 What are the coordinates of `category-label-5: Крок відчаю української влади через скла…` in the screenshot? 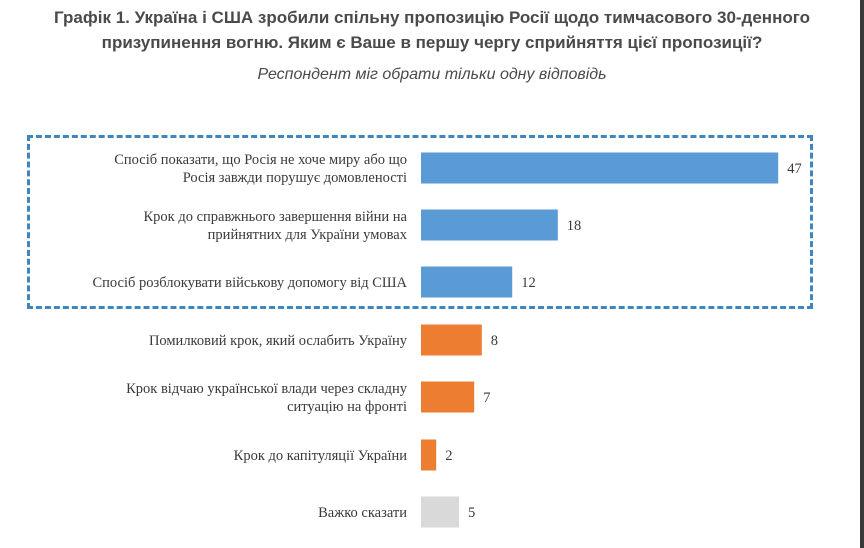 It's located at (267, 398).